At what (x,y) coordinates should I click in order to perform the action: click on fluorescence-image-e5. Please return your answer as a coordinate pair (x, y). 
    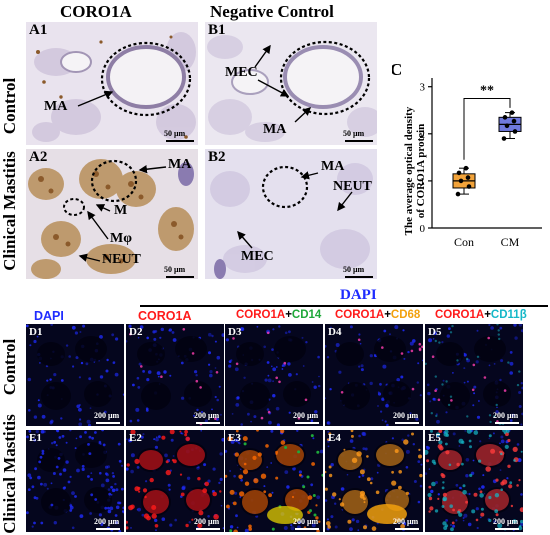
    Looking at the image, I should click on (474, 481).